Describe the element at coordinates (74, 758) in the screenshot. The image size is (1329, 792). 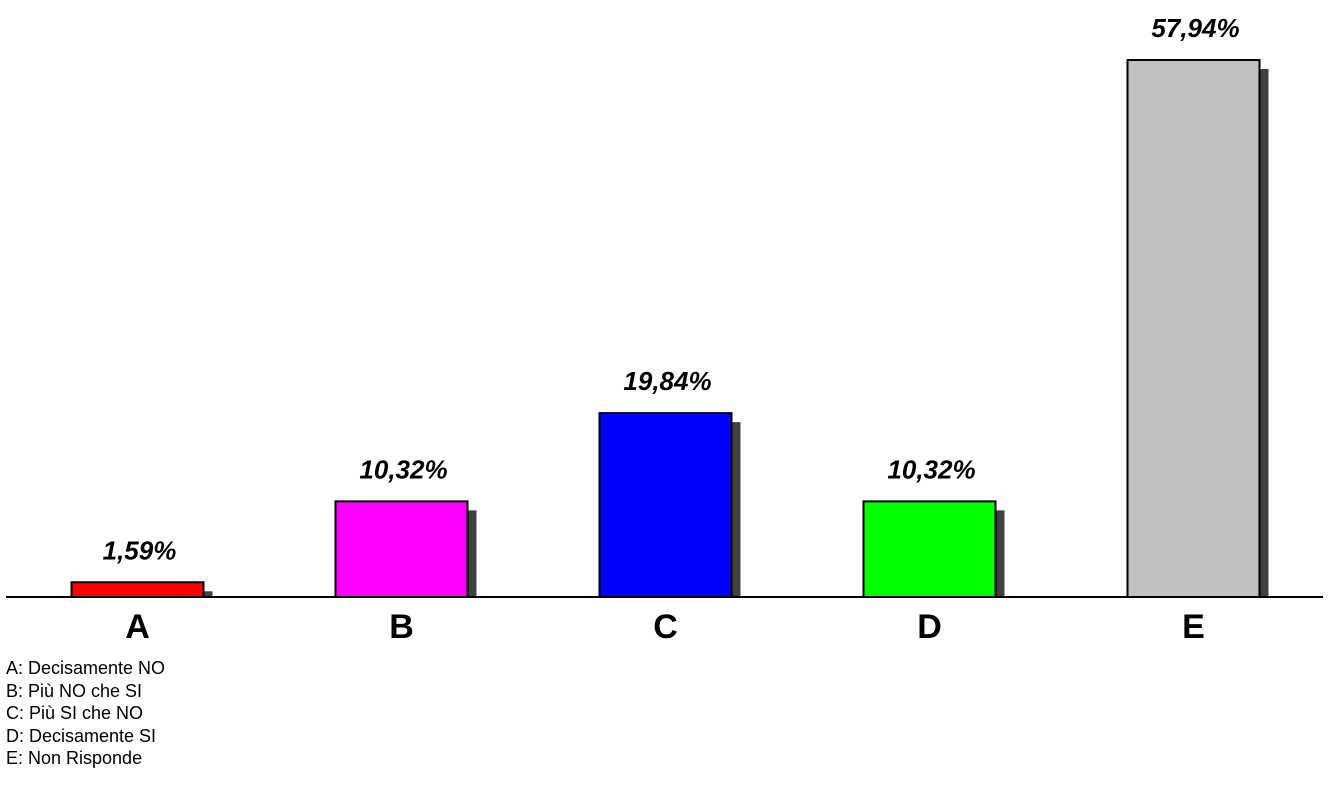
I see `legend-item-e: E: Non Risponde` at that location.